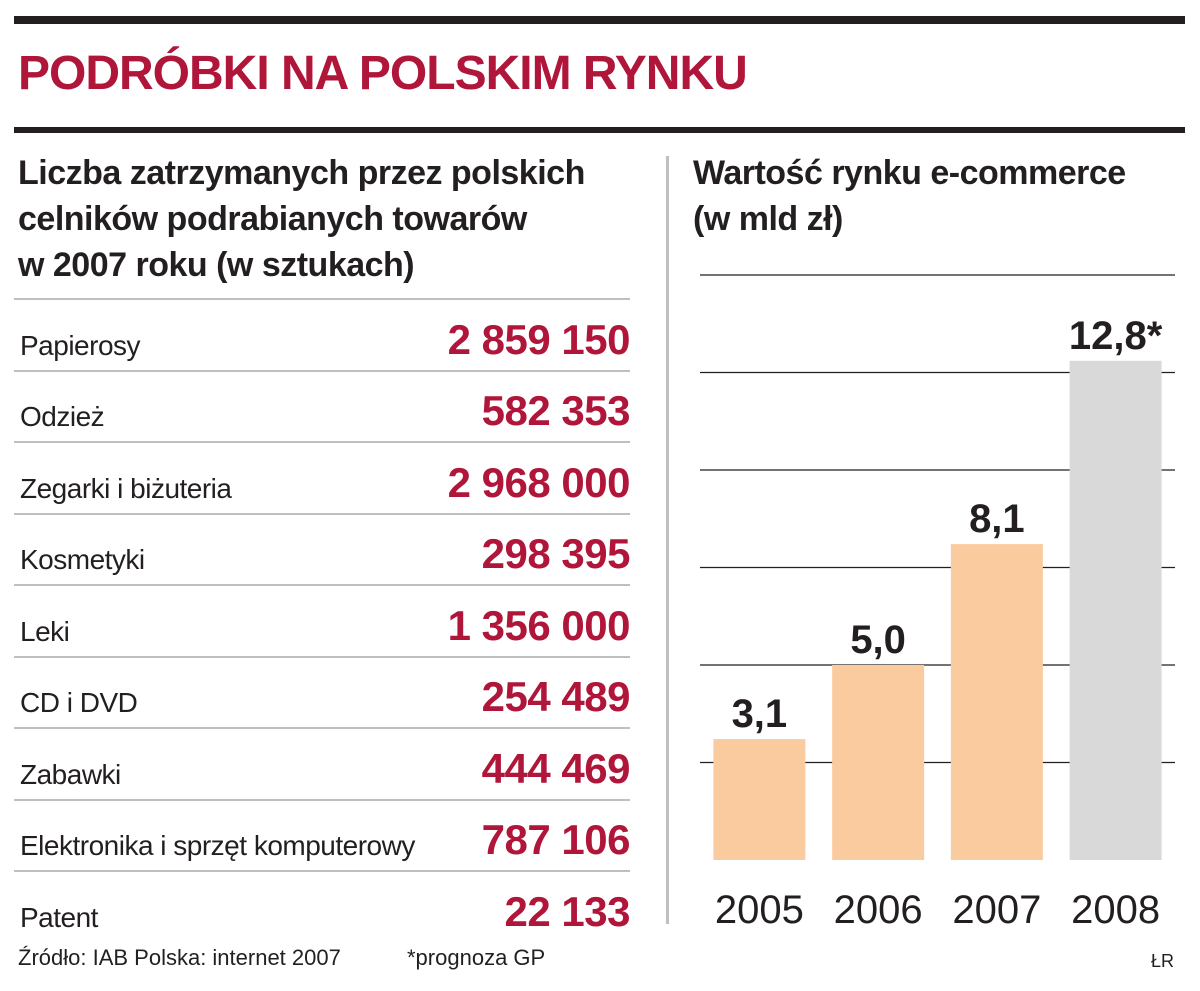 Image resolution: width=1200 pixels, height=991 pixels. I want to click on table-row: Elektronika i sprzęt komputerowy 787 106, so click(322, 834).